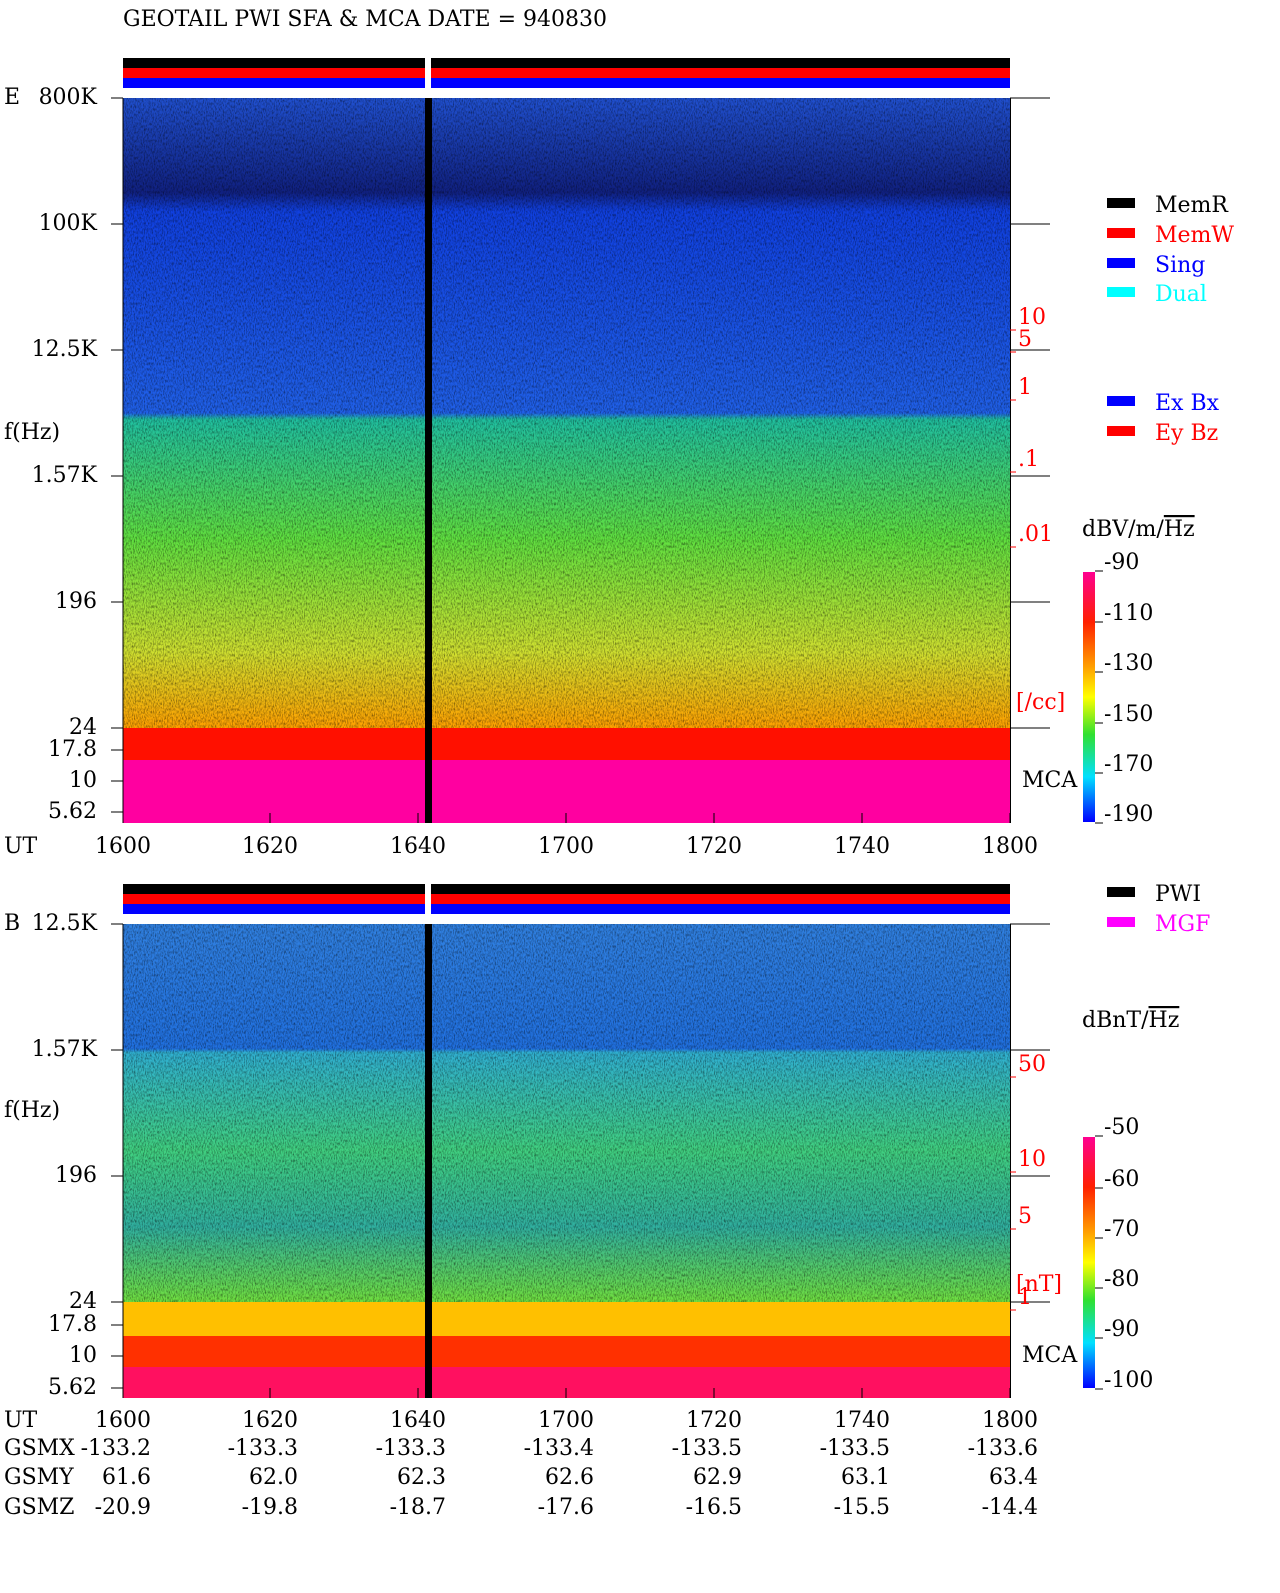 Image resolution: width=1280 pixels, height=1593 pixels. What do you see at coordinates (1128, 1380) in the screenshot?
I see `colorbar-tick-label: -100` at bounding box center [1128, 1380].